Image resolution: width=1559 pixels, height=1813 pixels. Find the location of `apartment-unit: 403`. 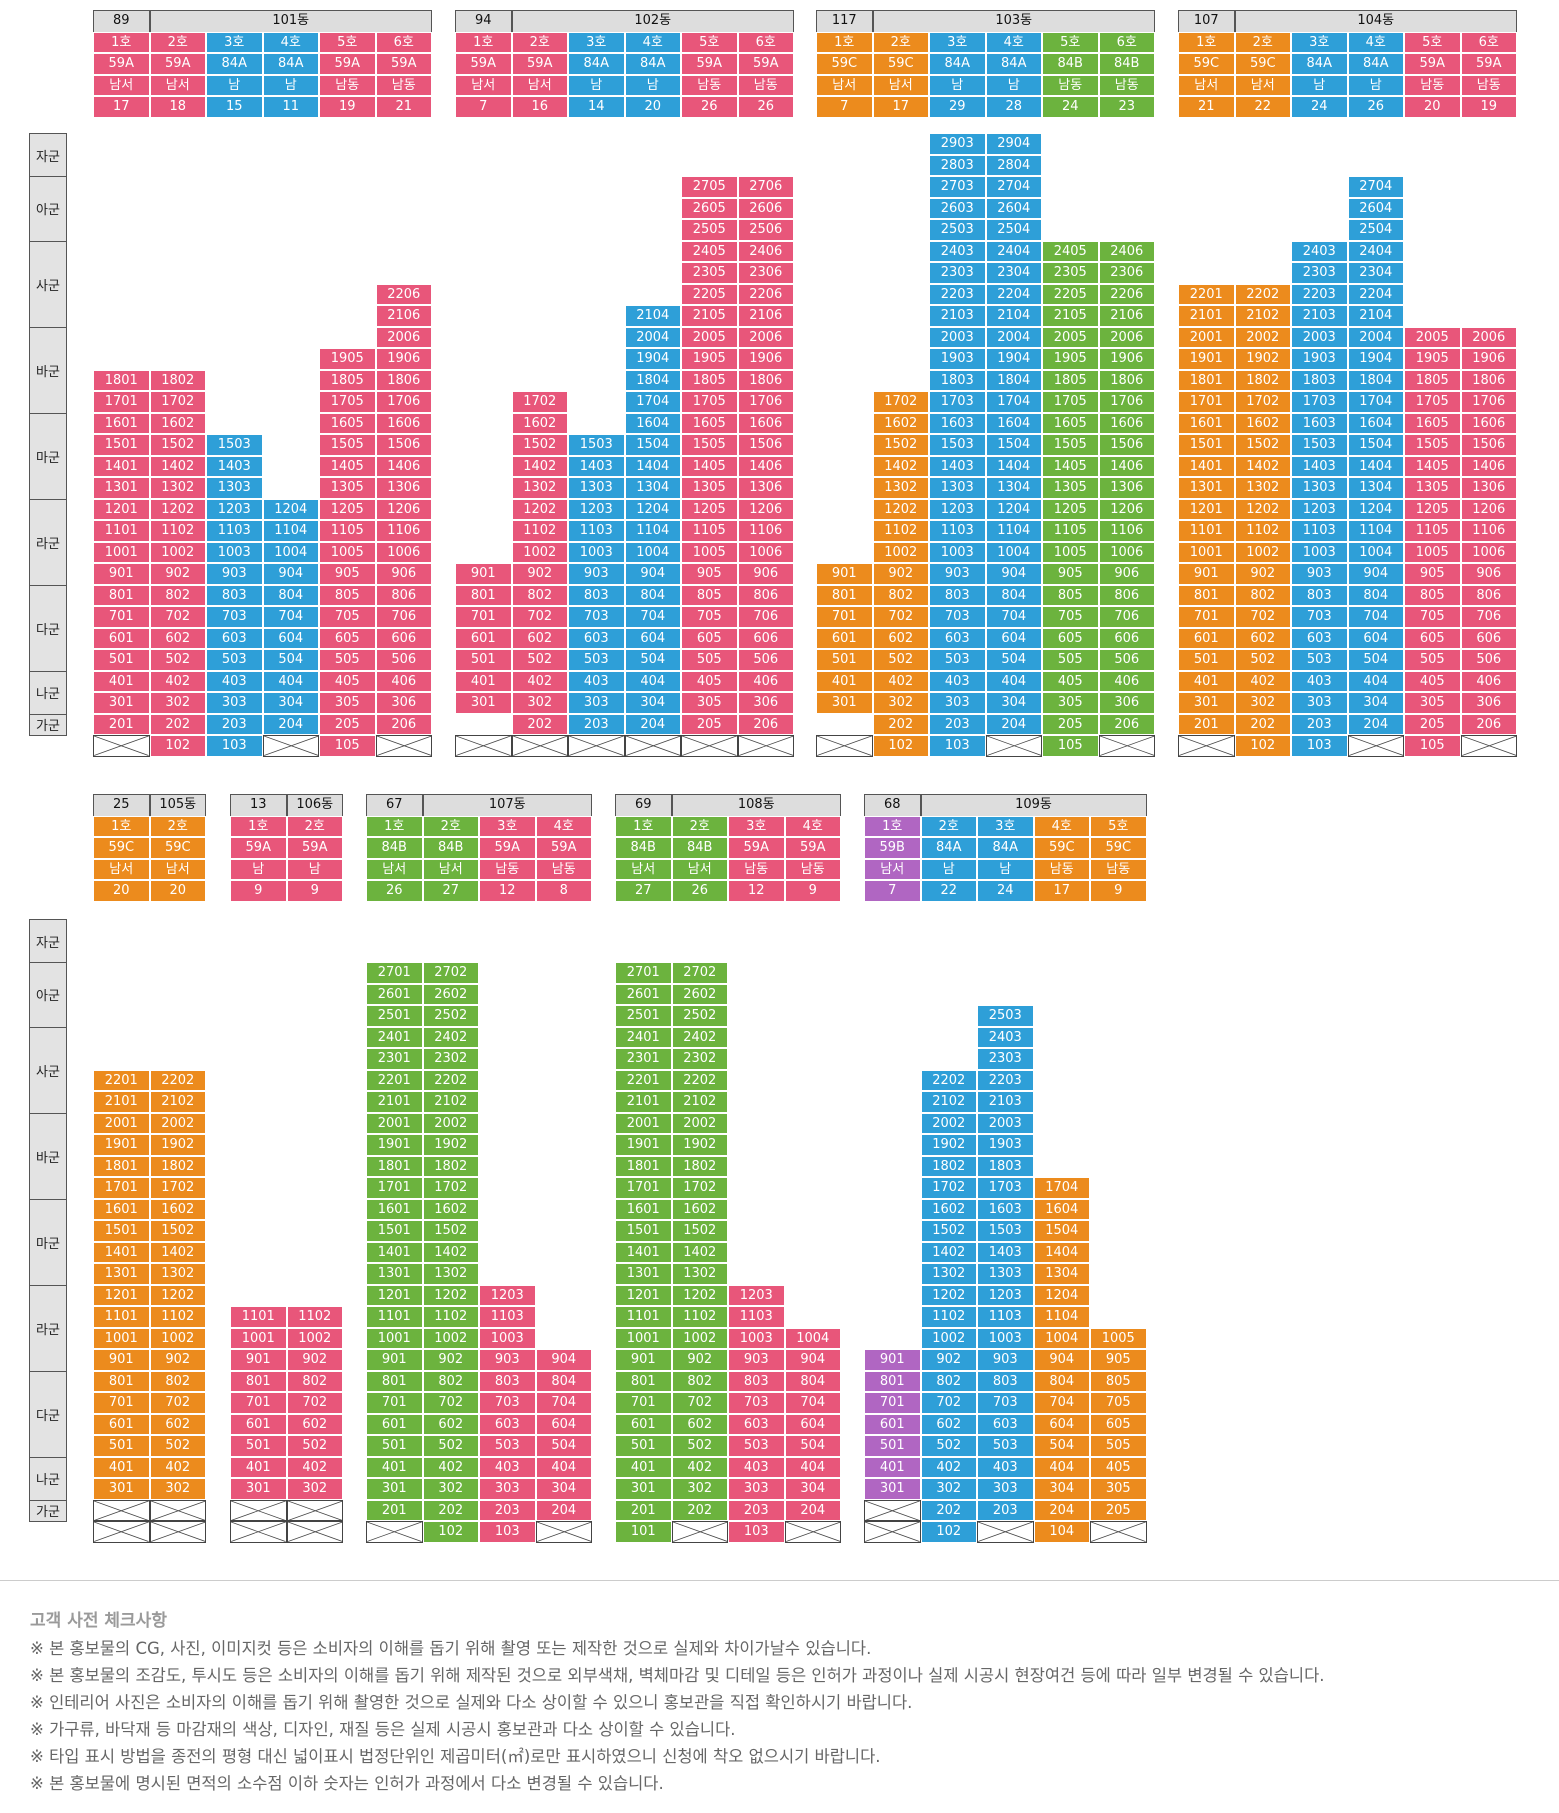

apartment-unit: 403 is located at coordinates (507, 1467).